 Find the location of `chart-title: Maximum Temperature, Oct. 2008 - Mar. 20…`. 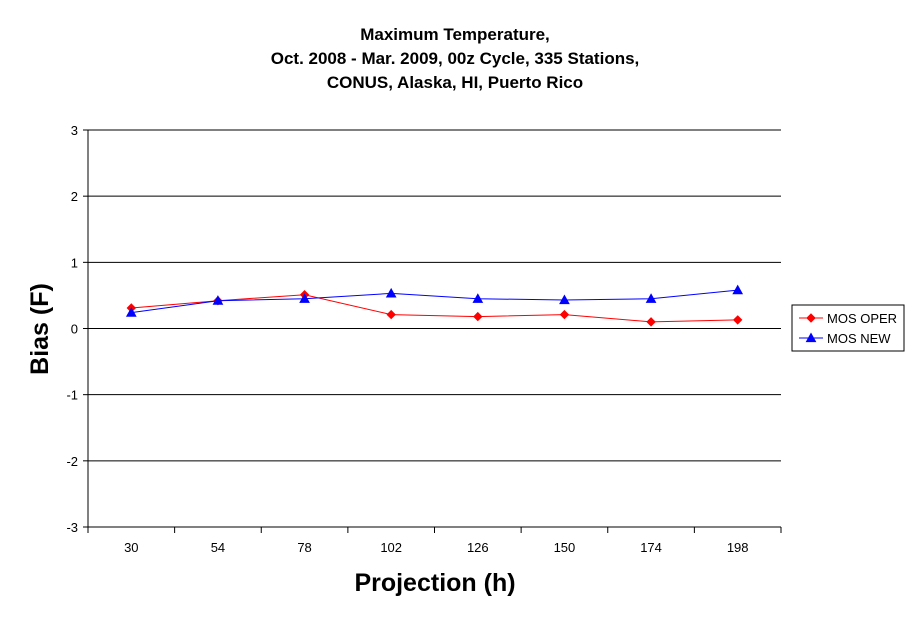

chart-title: Maximum Temperature, Oct. 2008 - Mar. 20… is located at coordinates (455, 58).